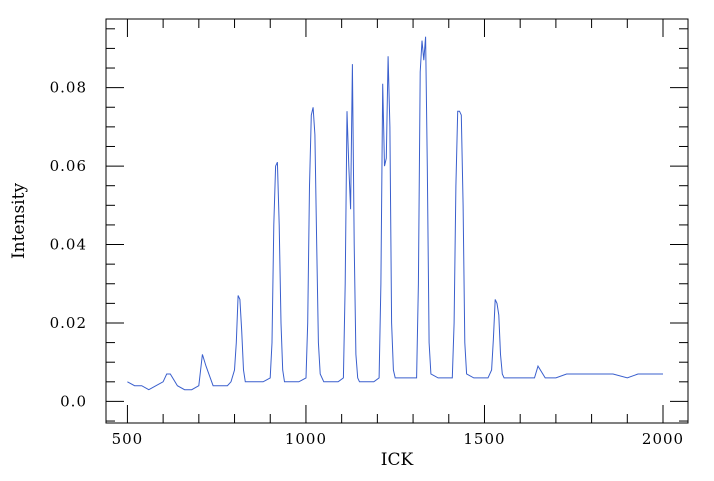 The width and height of the screenshot is (714, 481). What do you see at coordinates (19, 221) in the screenshot?
I see `y-axis-label: Intensity` at bounding box center [19, 221].